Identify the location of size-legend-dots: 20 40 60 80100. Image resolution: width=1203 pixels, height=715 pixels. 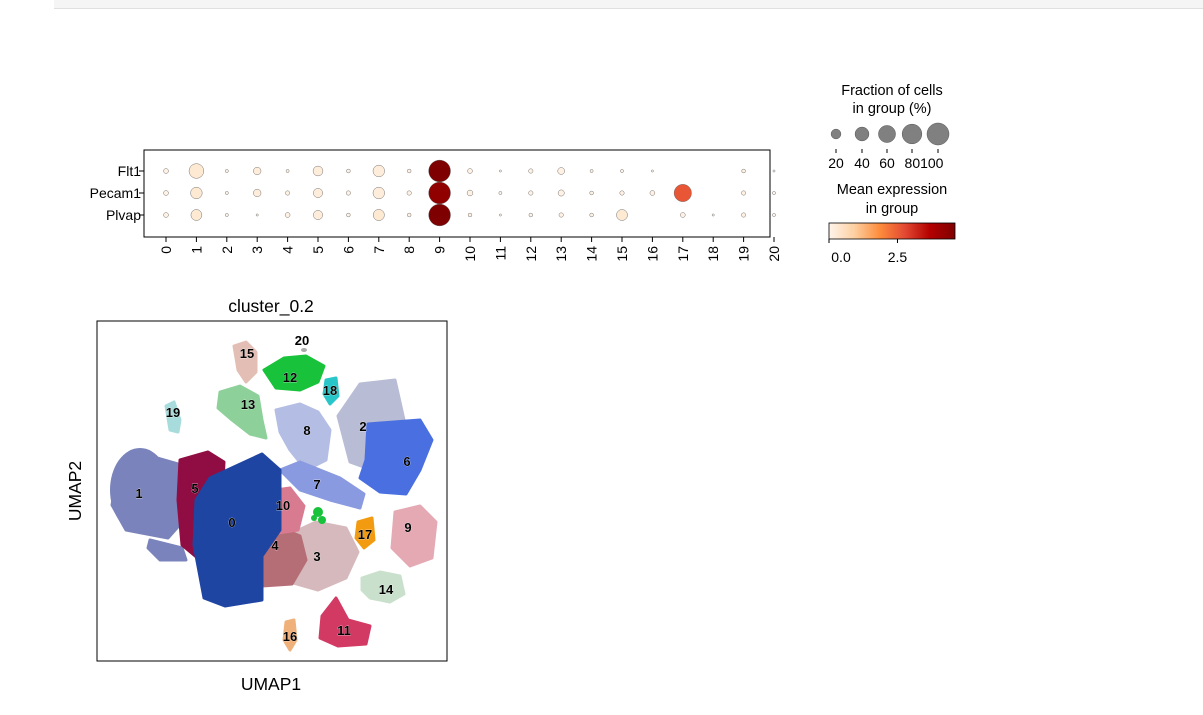
(889, 146).